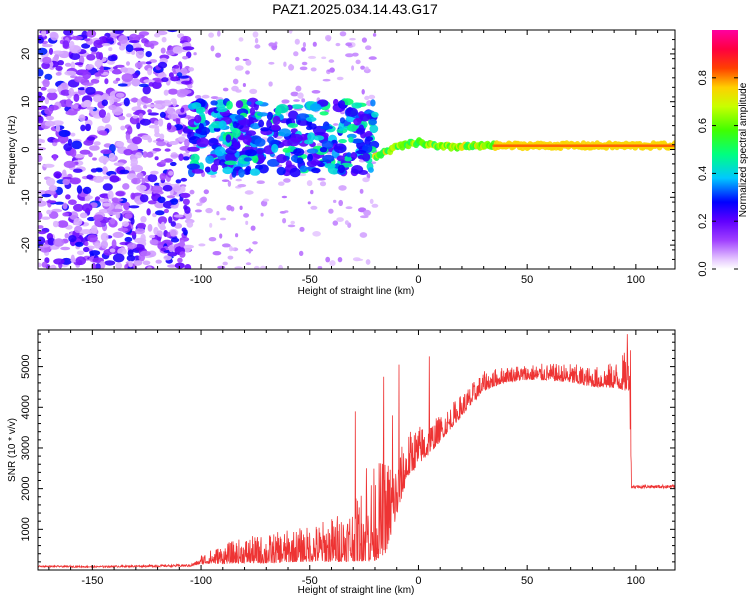 This screenshot has height=600, width=750. I want to click on snr-xtick-label: 100, so click(636, 581).